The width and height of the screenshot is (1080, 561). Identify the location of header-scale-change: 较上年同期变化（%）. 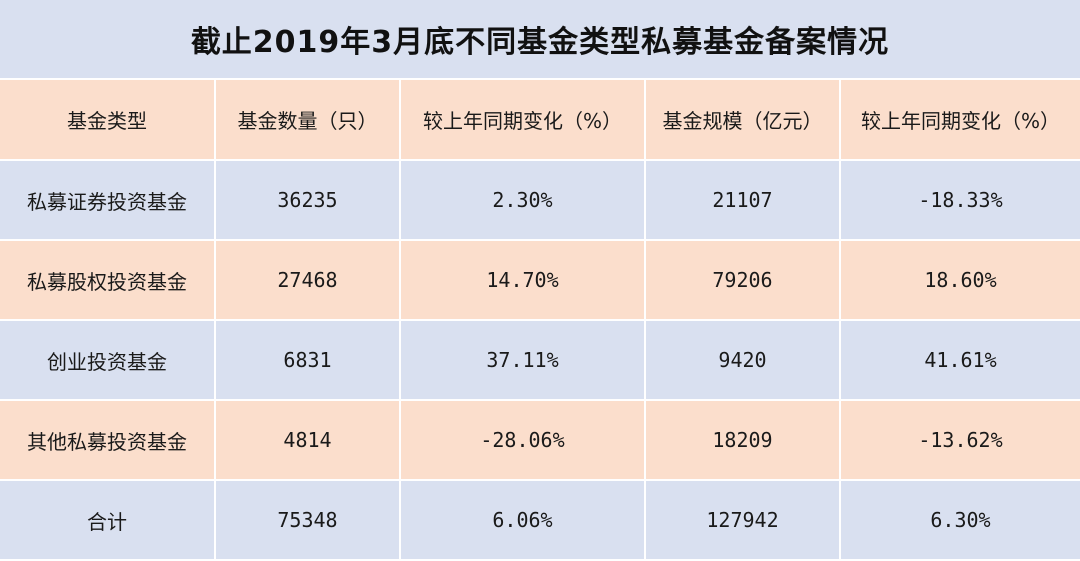
(959, 120).